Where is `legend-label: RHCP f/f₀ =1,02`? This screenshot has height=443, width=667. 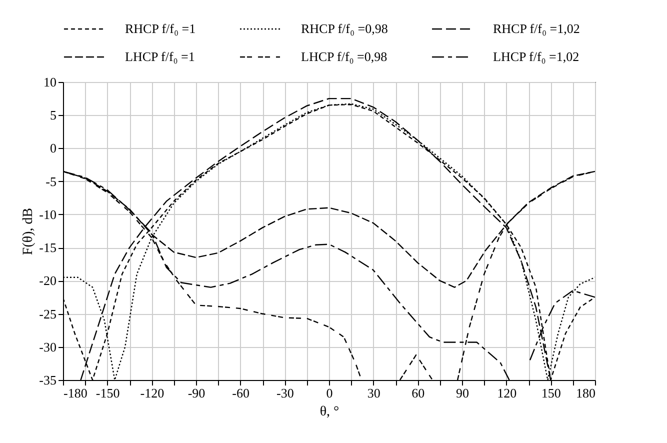 legend-label: RHCP f/f₀ =1,02 is located at coordinates (536, 28).